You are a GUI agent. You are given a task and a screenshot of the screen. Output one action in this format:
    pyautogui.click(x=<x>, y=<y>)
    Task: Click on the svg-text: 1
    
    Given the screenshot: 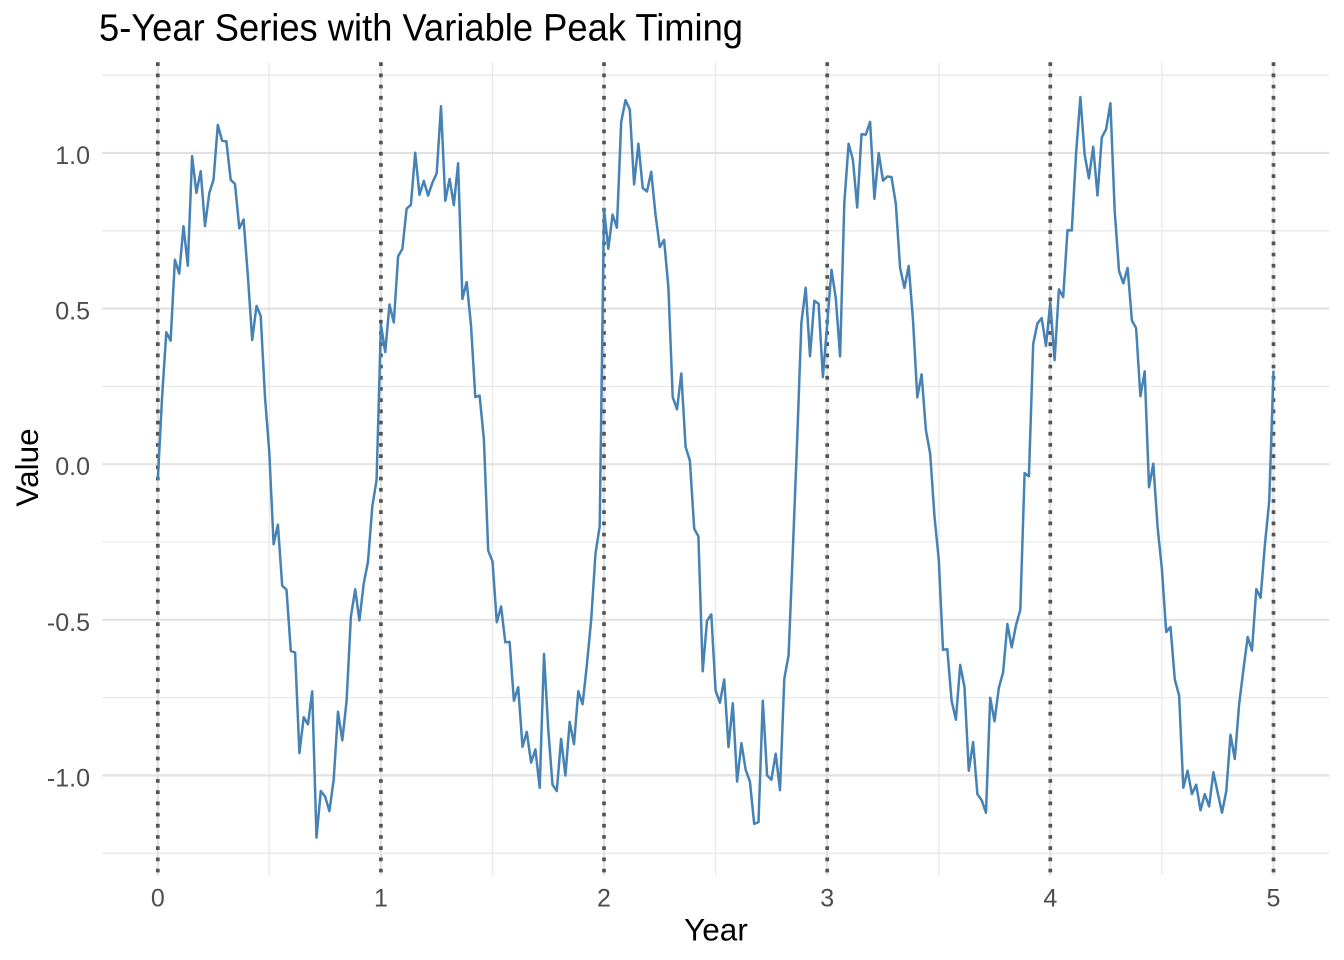 What is the action you would take?
    pyautogui.click(x=381, y=899)
    